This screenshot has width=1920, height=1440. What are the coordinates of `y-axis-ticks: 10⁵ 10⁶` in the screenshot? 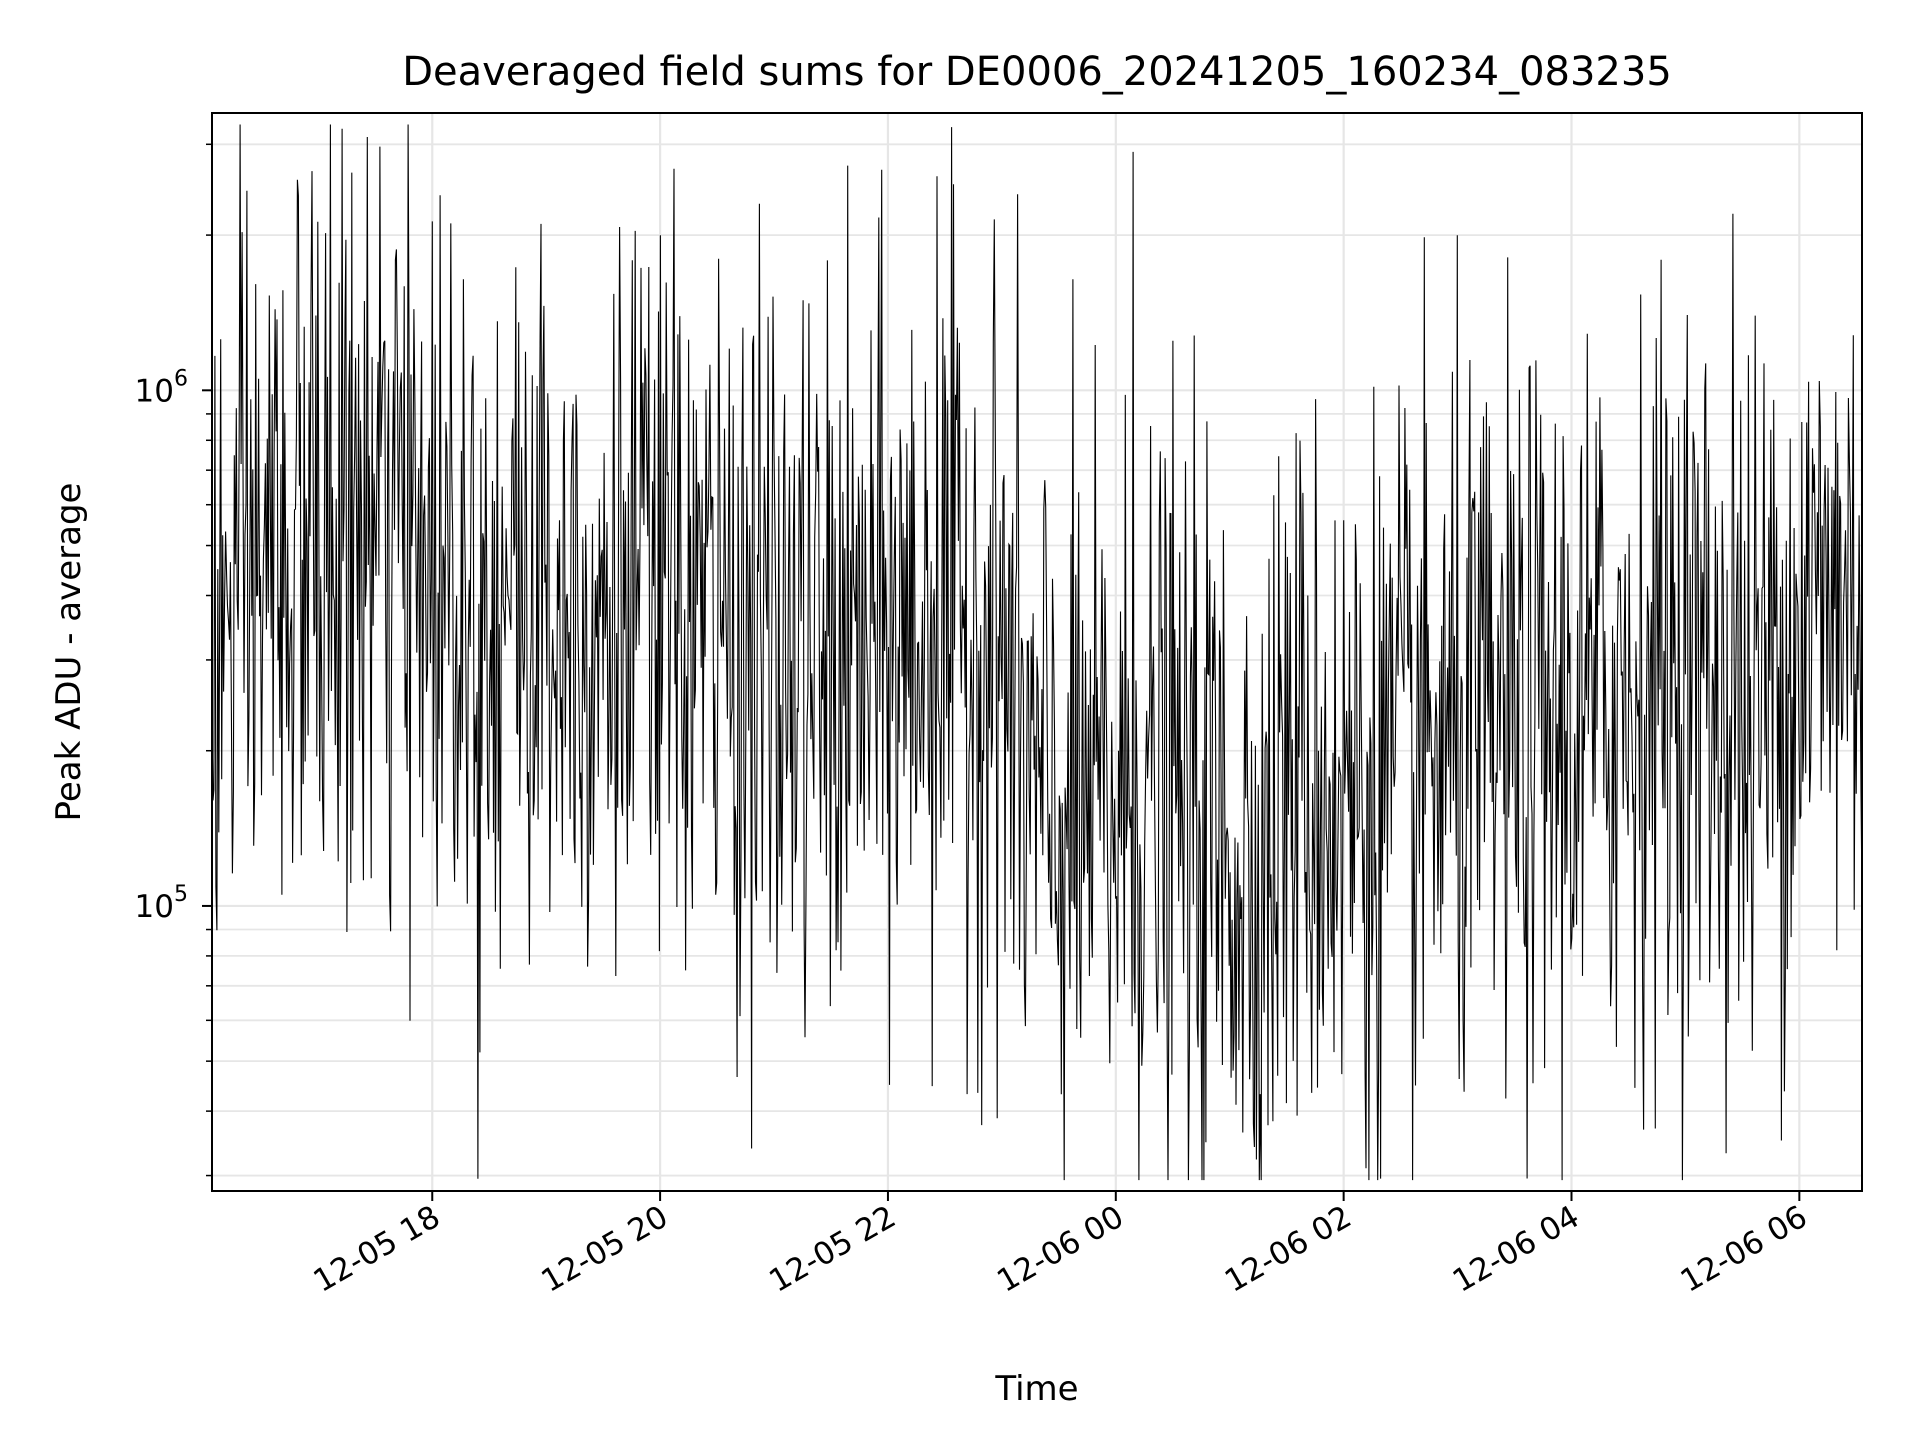 It's located at (173, 660).